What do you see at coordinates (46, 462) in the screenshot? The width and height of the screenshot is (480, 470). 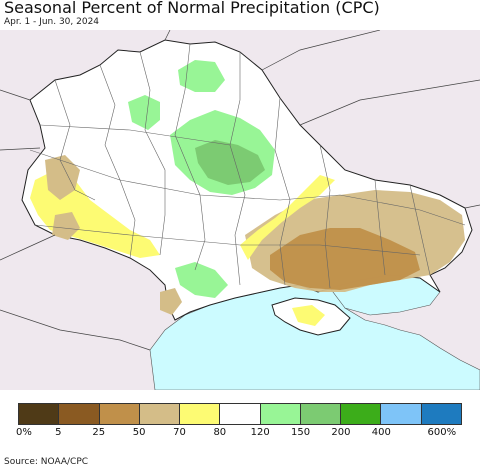 I see `source-note: Source: NOAA/CPC` at bounding box center [46, 462].